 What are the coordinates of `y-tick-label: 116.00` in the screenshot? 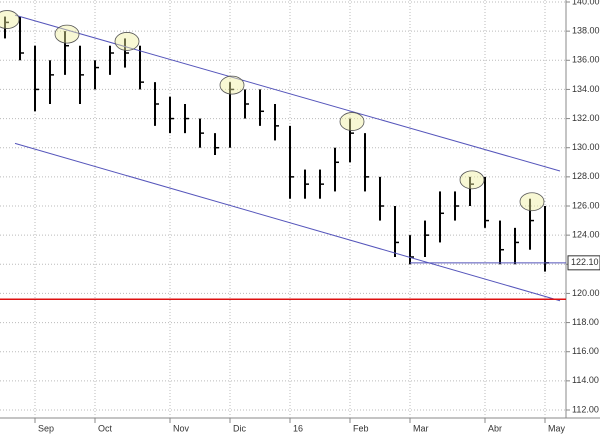 It's located at (585, 351).